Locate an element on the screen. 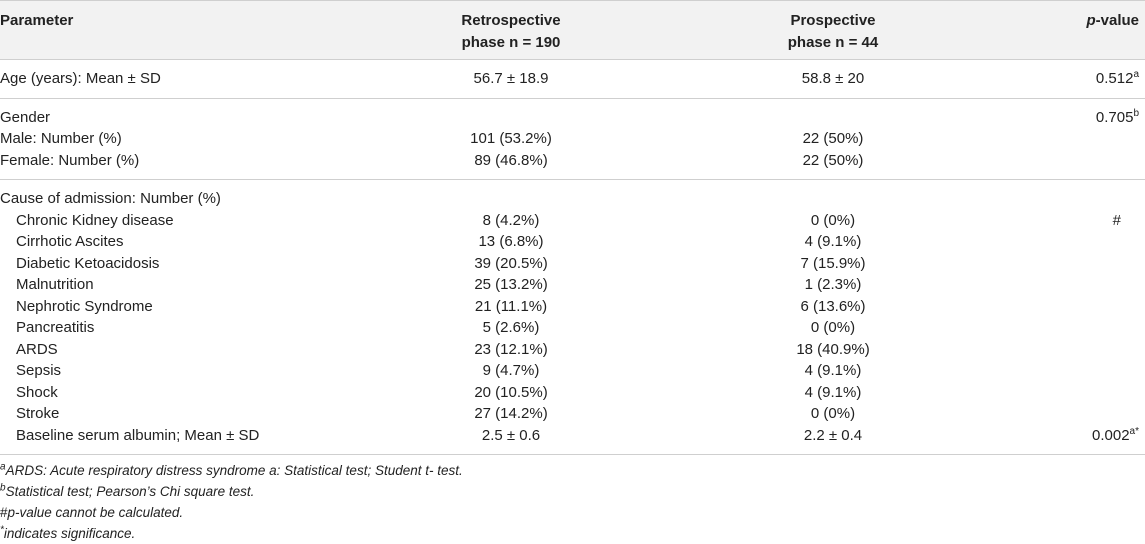 The height and width of the screenshot is (544, 1145). cause-row-label: Nephrotic Syndrome is located at coordinates (84, 306).